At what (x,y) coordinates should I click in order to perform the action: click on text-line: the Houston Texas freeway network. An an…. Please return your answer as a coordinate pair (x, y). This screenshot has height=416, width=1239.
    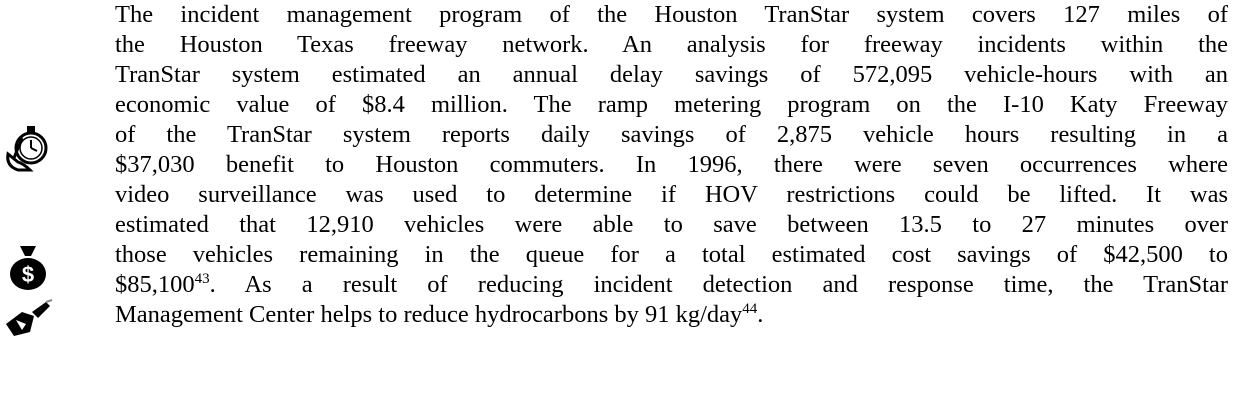
    Looking at the image, I should click on (671, 45).